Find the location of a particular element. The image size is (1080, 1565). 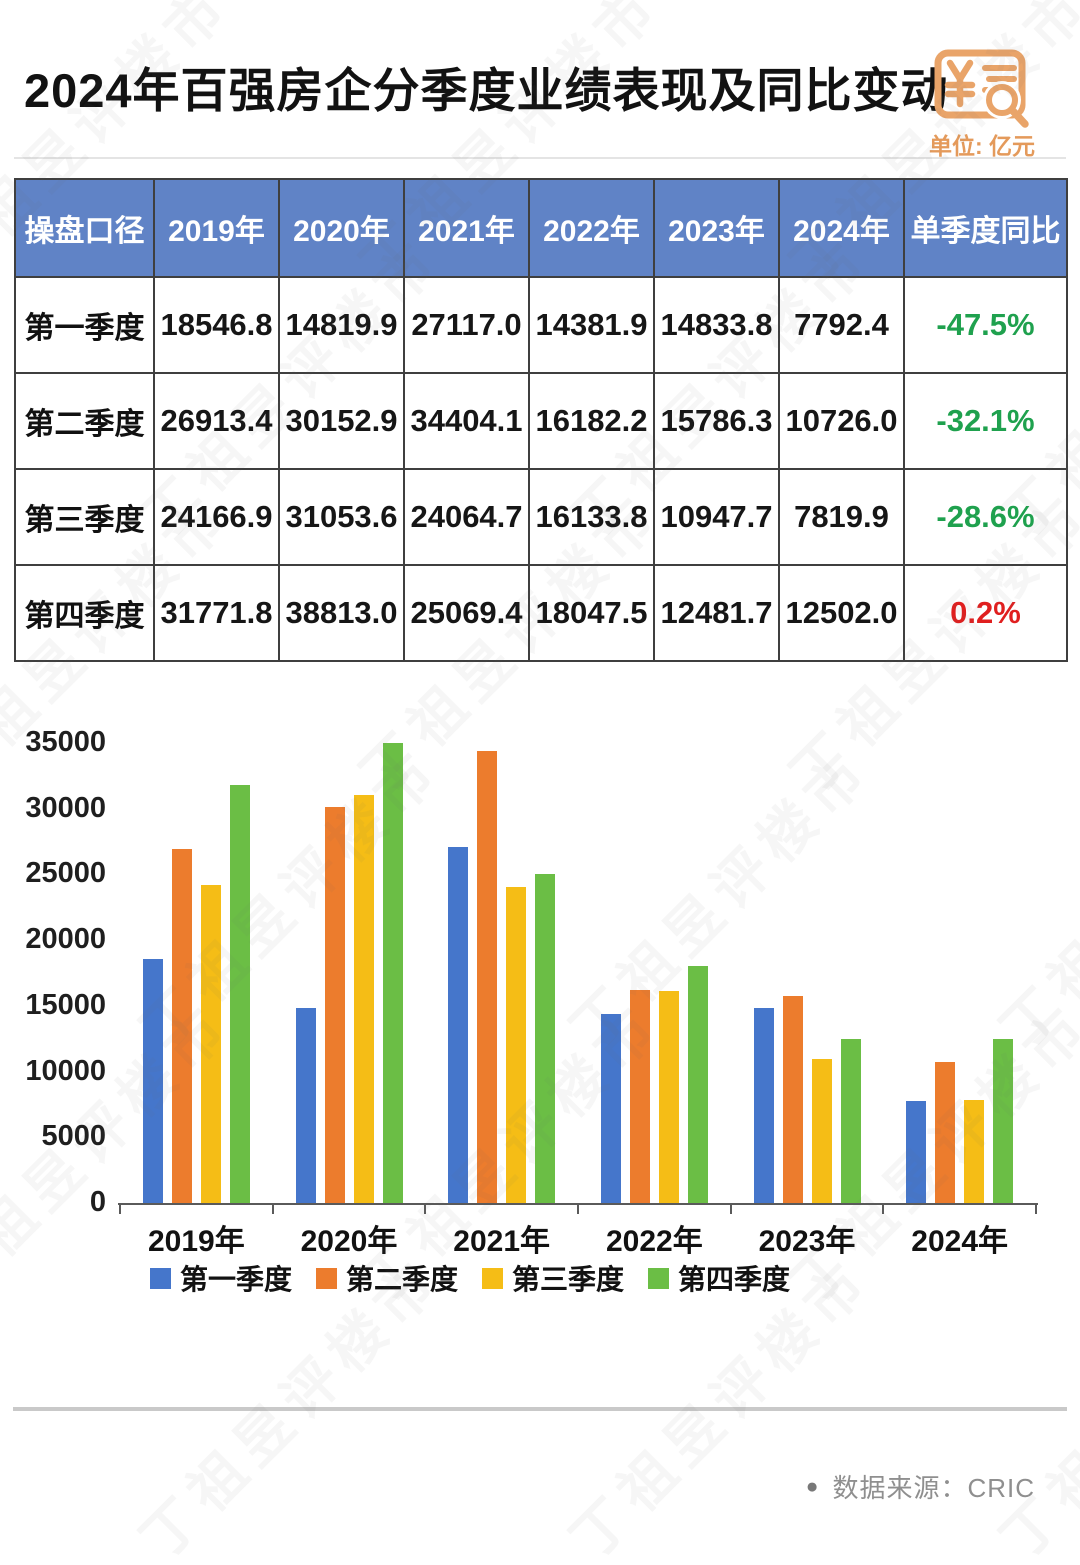

table-cell: 12481.7 is located at coordinates (716, 613).